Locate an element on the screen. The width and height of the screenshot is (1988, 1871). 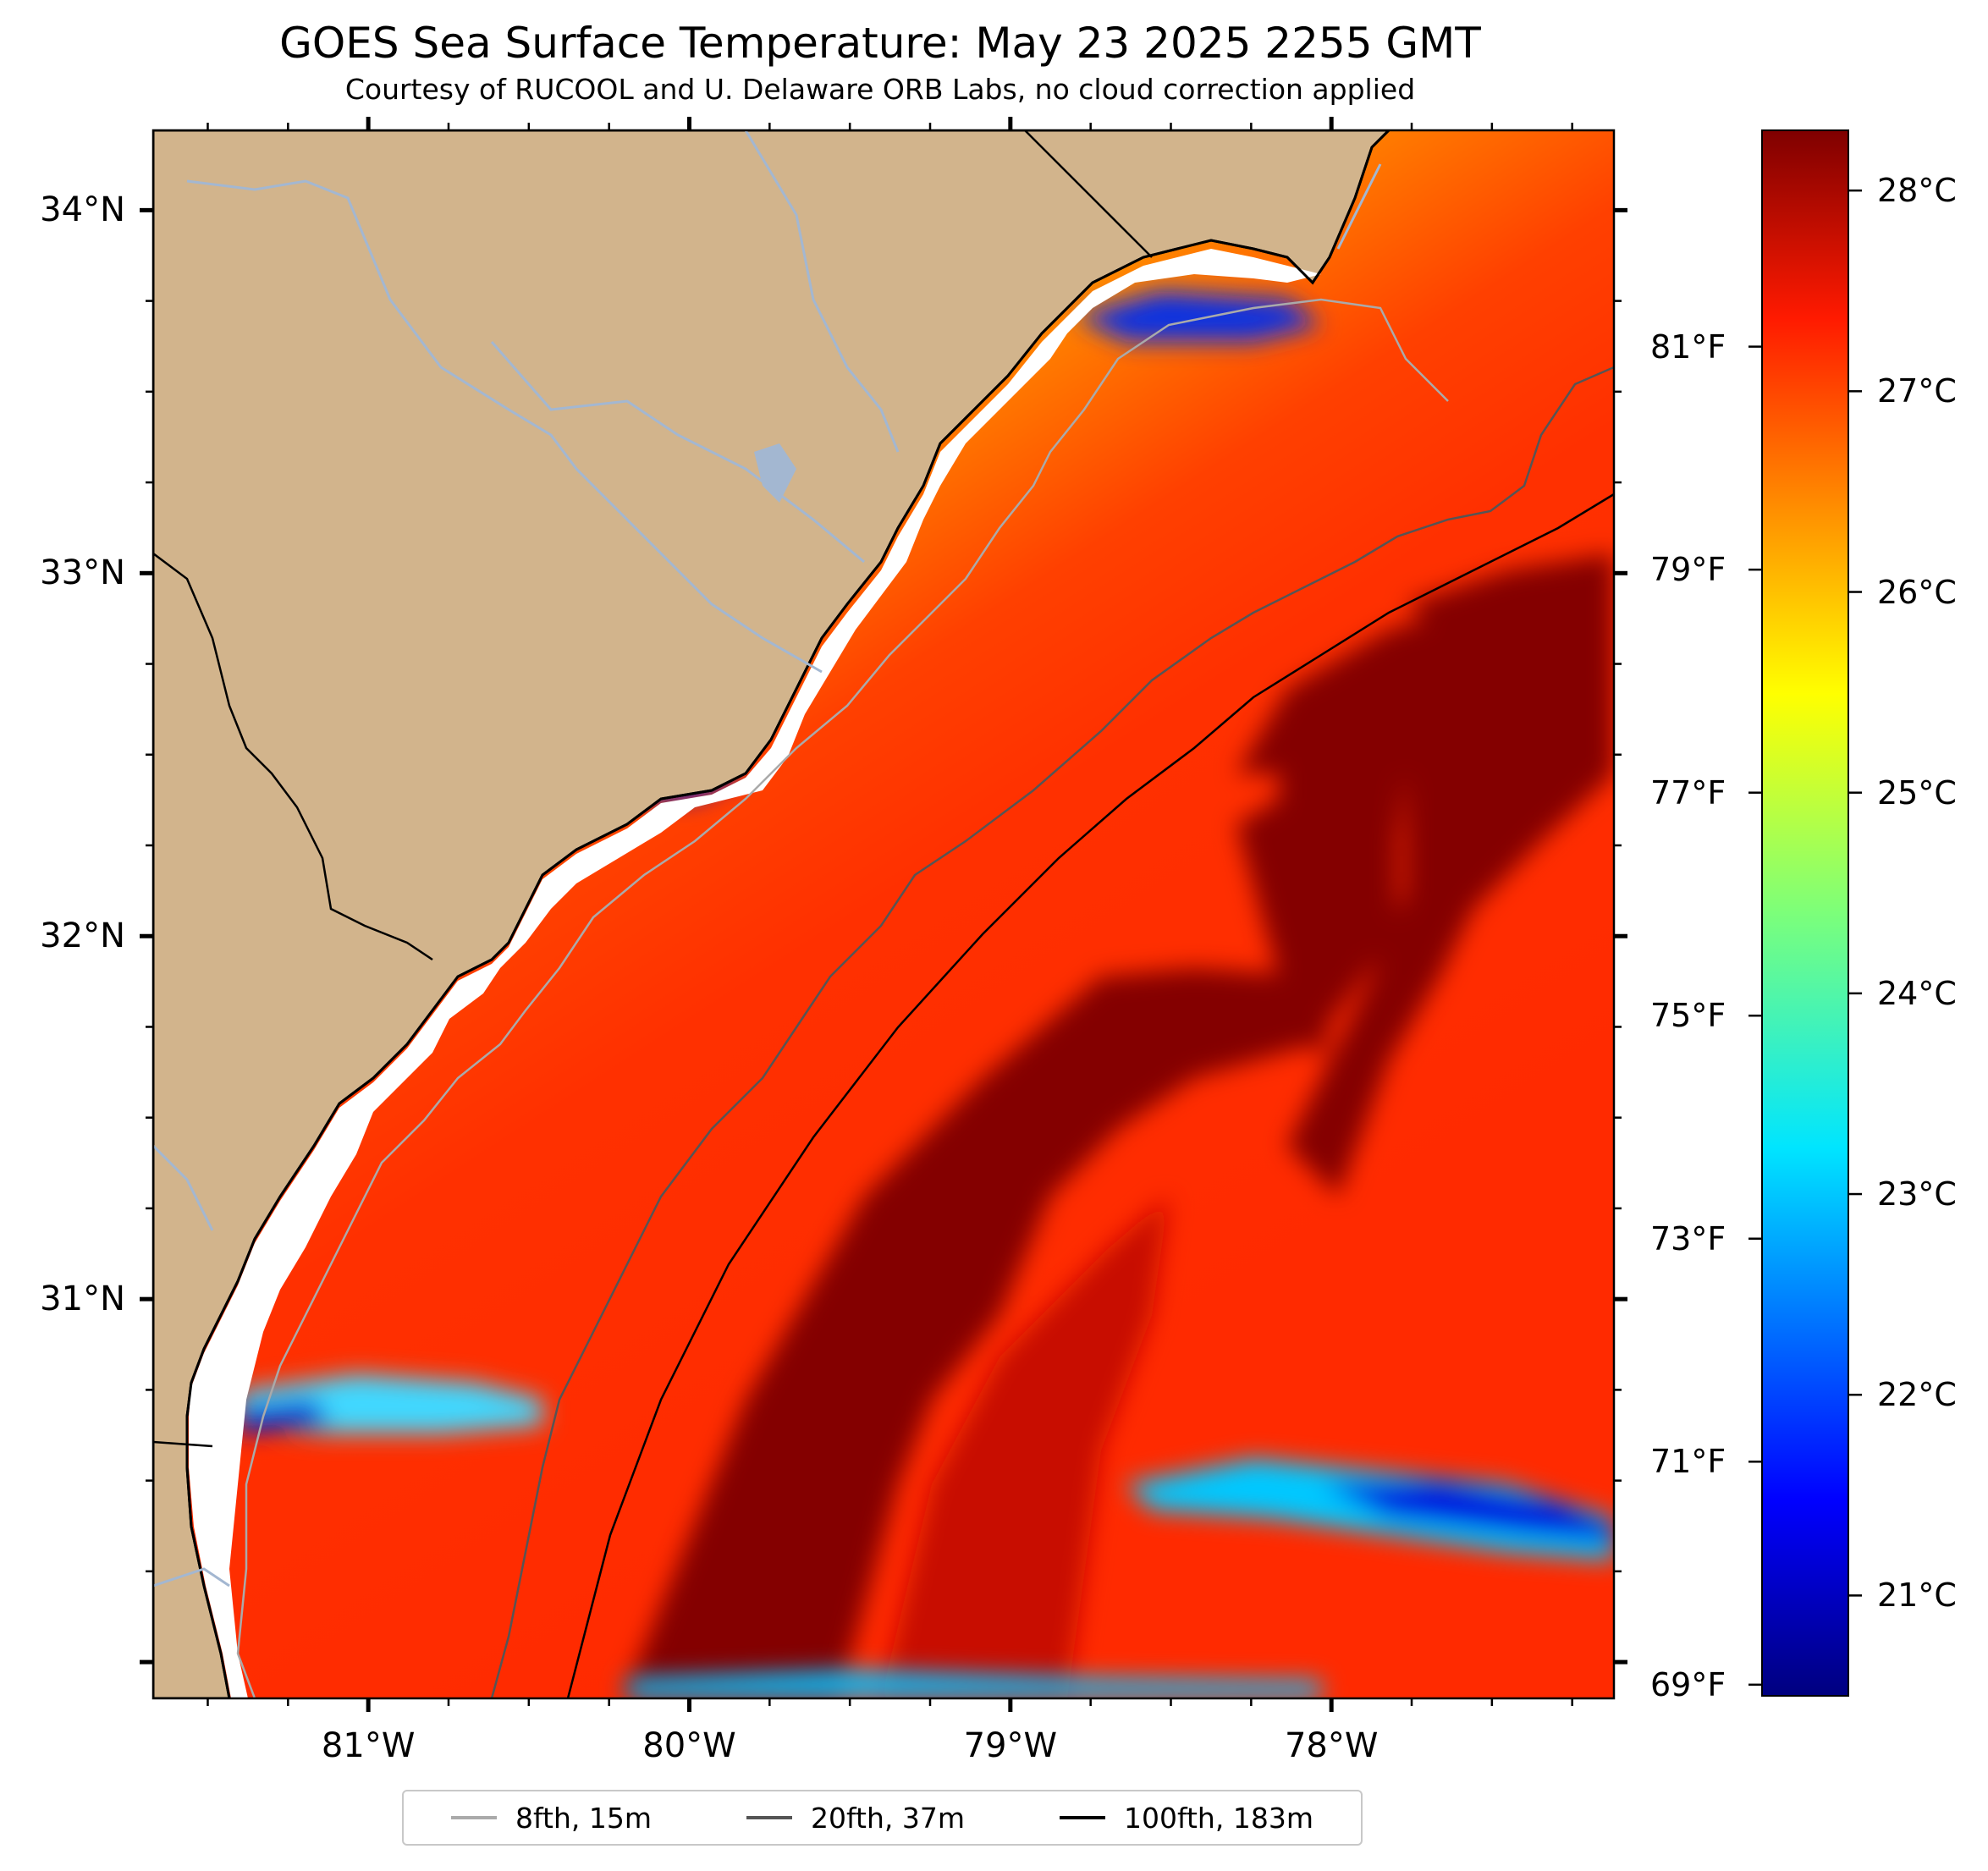
celsius-label: 22°C is located at coordinates (1932, 1395).